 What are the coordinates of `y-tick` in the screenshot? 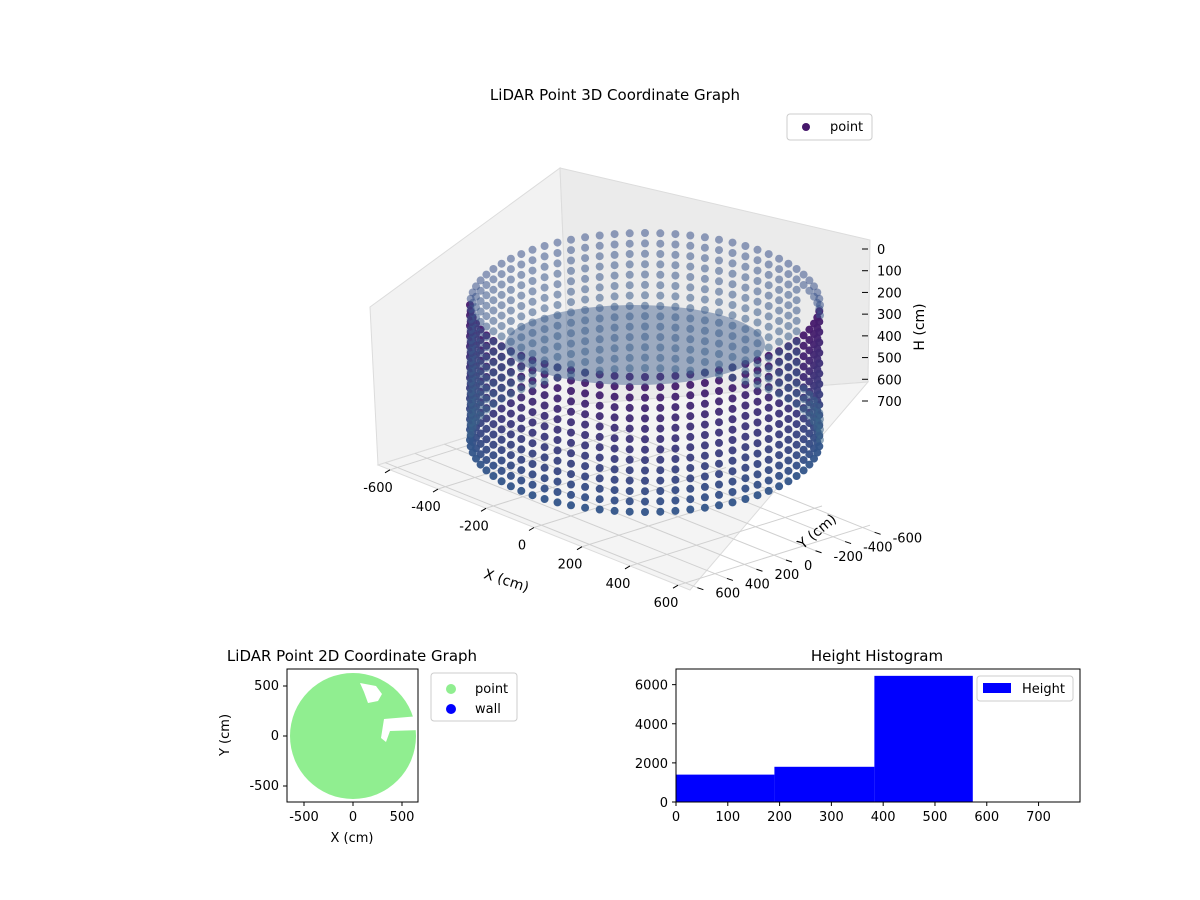 It's located at (818, 552).